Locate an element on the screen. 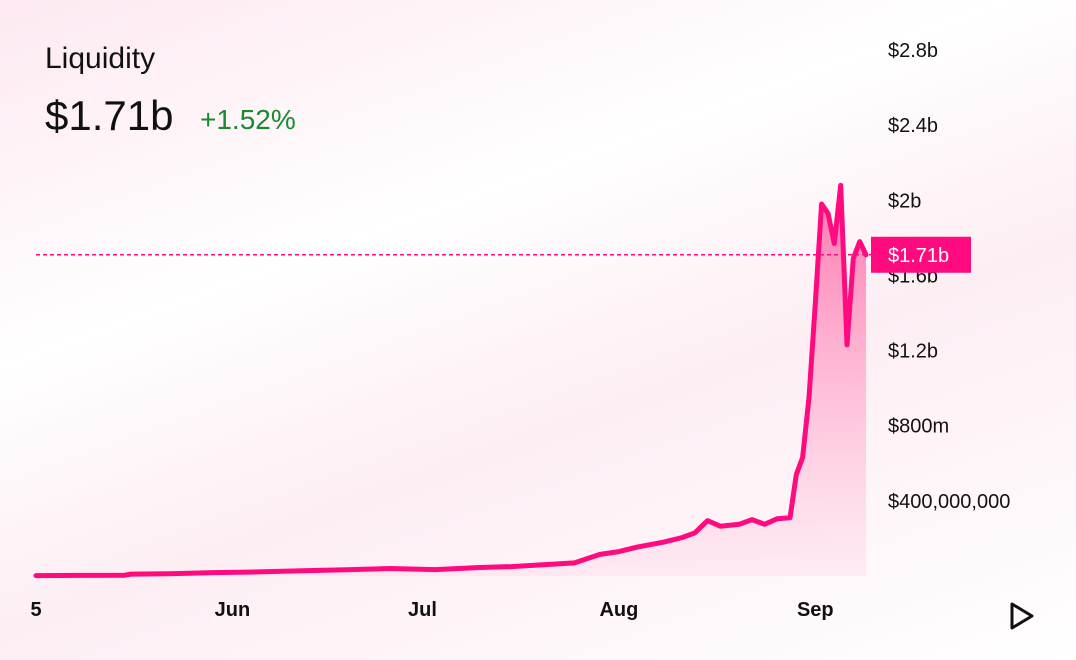 The width and height of the screenshot is (1076, 660). current-value-badge: $1.71b is located at coordinates (921, 254).